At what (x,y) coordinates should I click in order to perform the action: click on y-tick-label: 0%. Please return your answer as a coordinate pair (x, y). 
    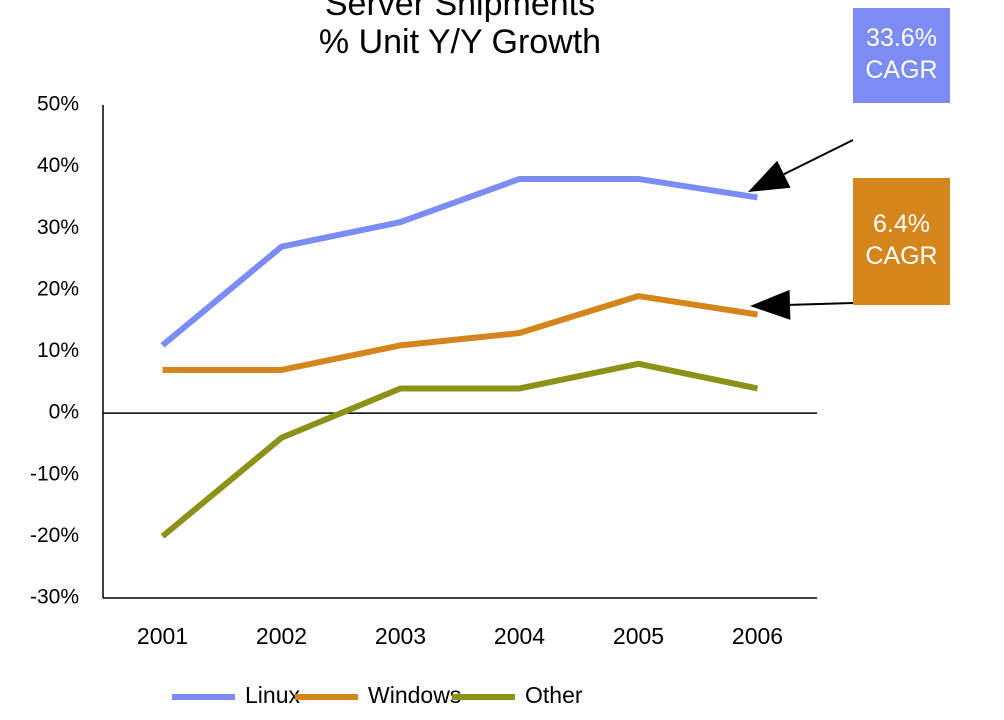
    Looking at the image, I should click on (64, 412).